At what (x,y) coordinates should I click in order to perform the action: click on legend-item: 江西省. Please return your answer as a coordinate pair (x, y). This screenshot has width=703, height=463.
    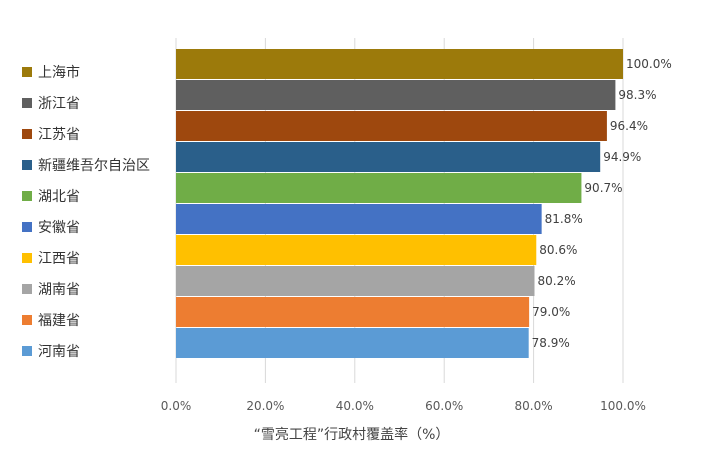
    Looking at the image, I should click on (51, 258).